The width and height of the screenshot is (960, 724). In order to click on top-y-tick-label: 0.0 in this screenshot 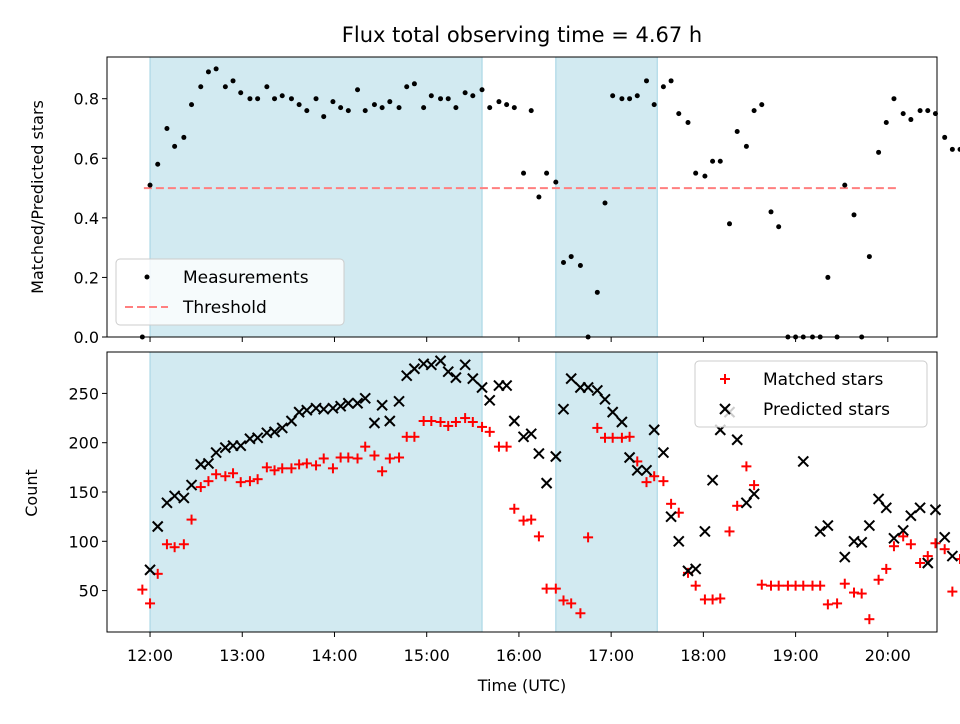, I will do `click(86, 337)`.